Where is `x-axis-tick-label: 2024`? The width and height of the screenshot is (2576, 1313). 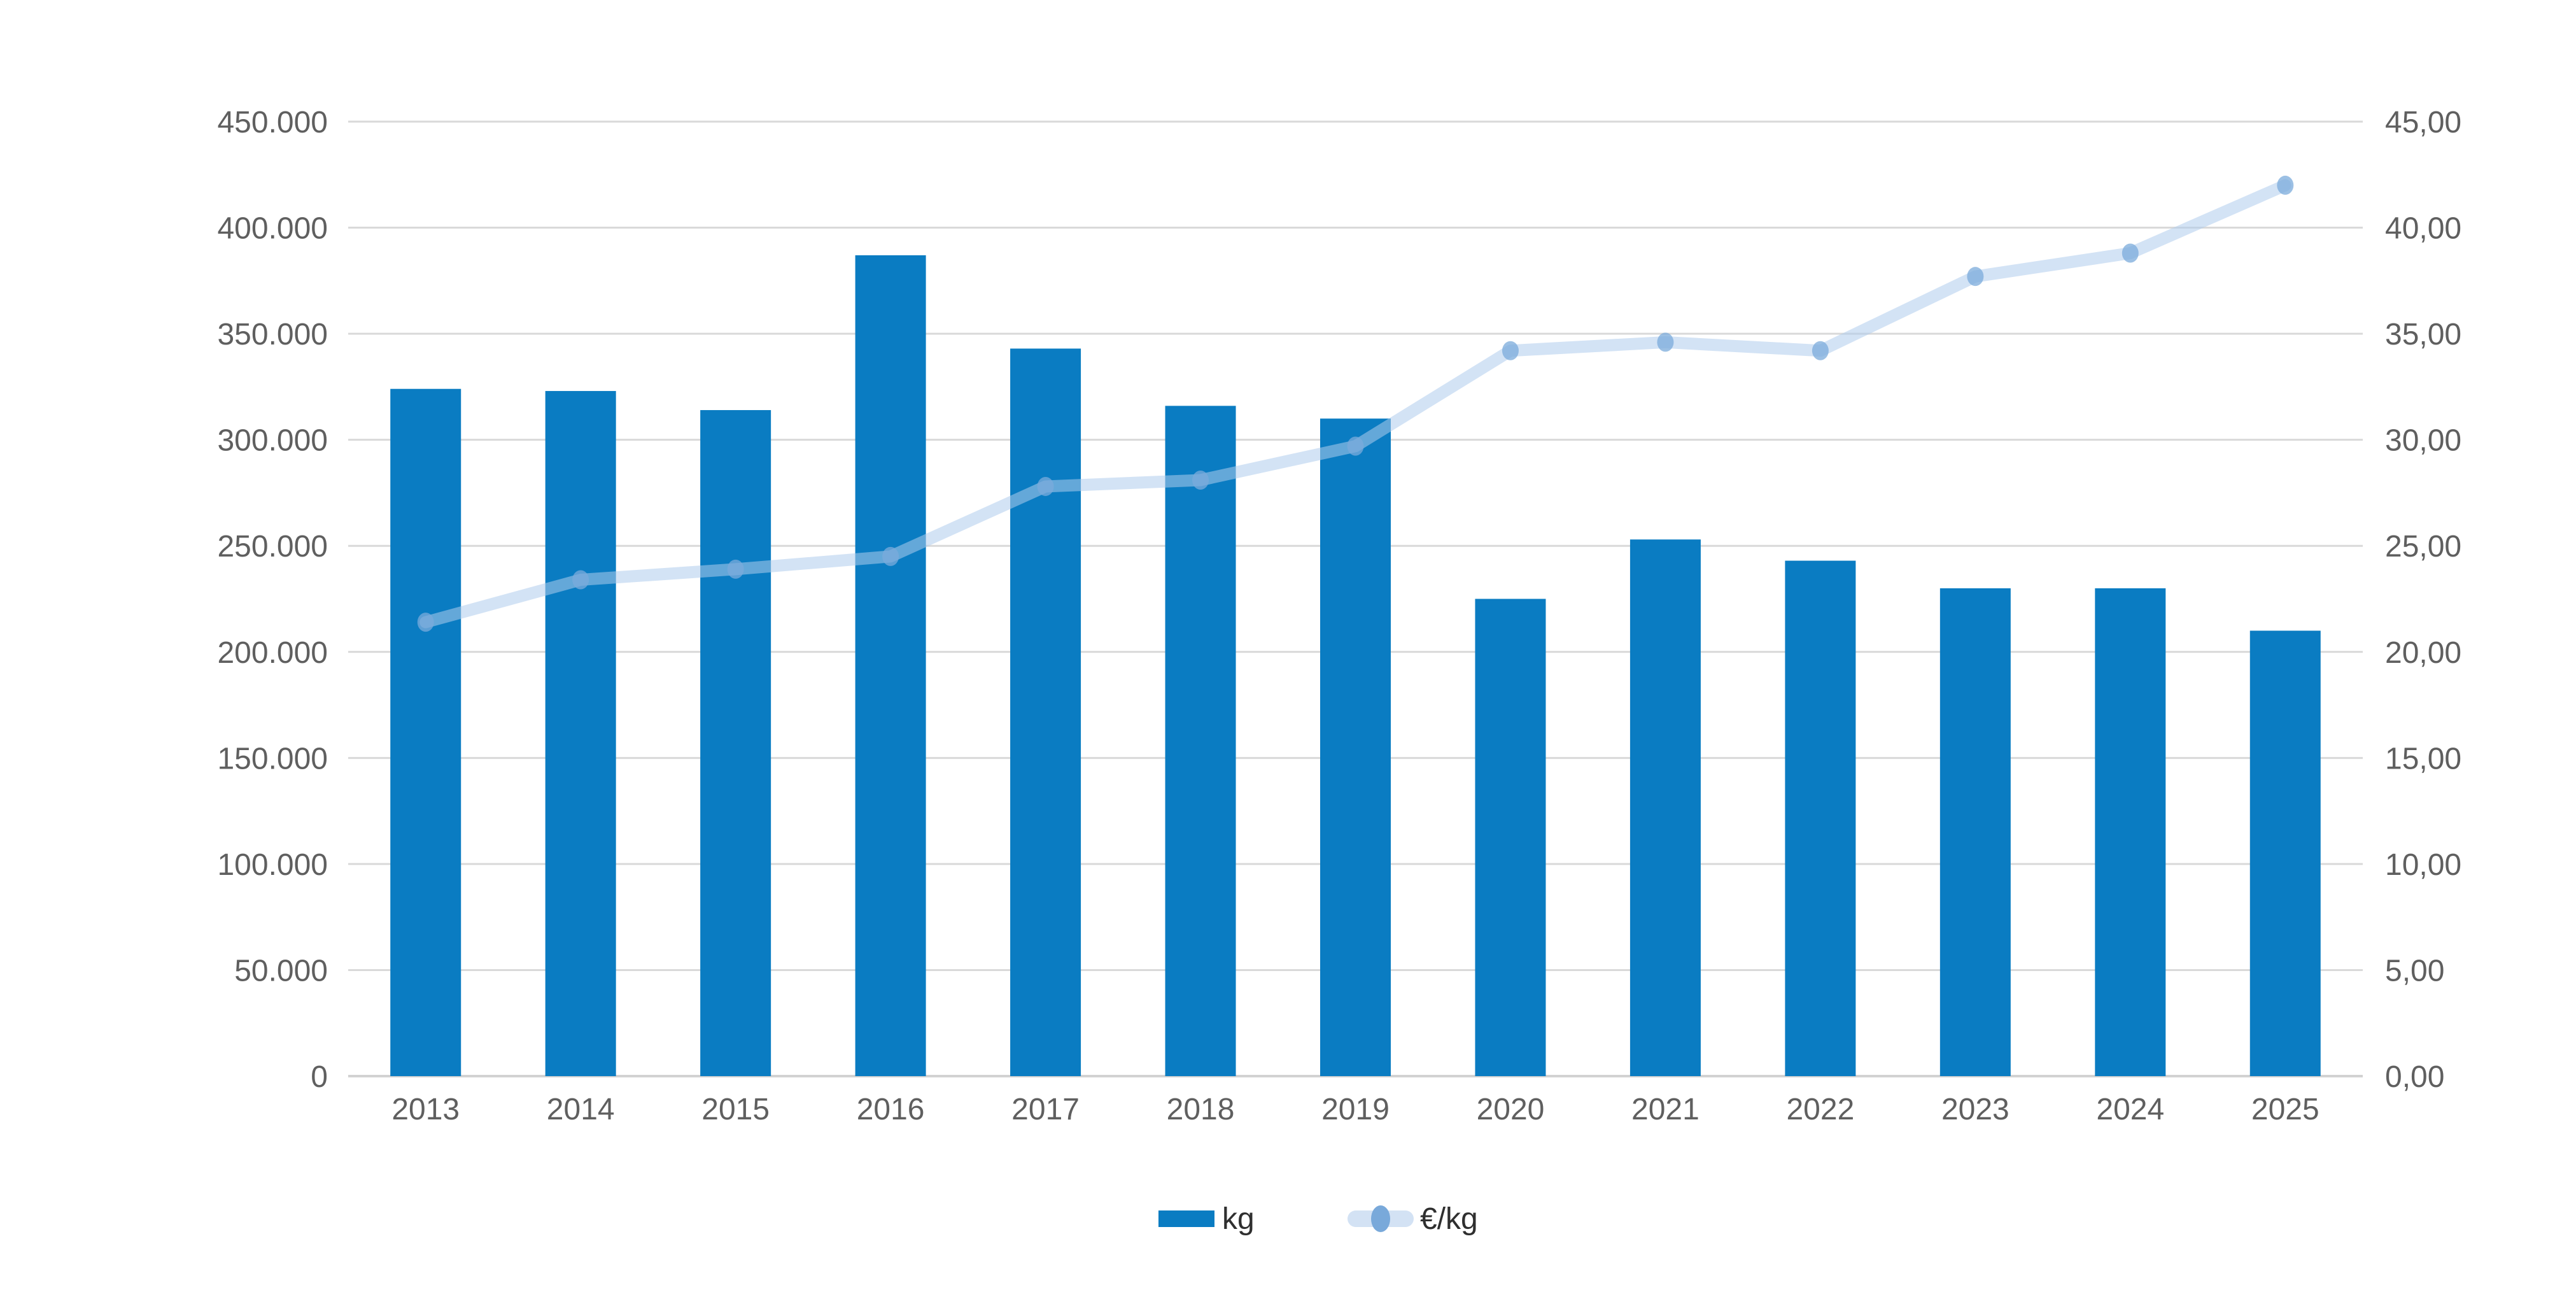 x-axis-tick-label: 2024 is located at coordinates (2130, 1109).